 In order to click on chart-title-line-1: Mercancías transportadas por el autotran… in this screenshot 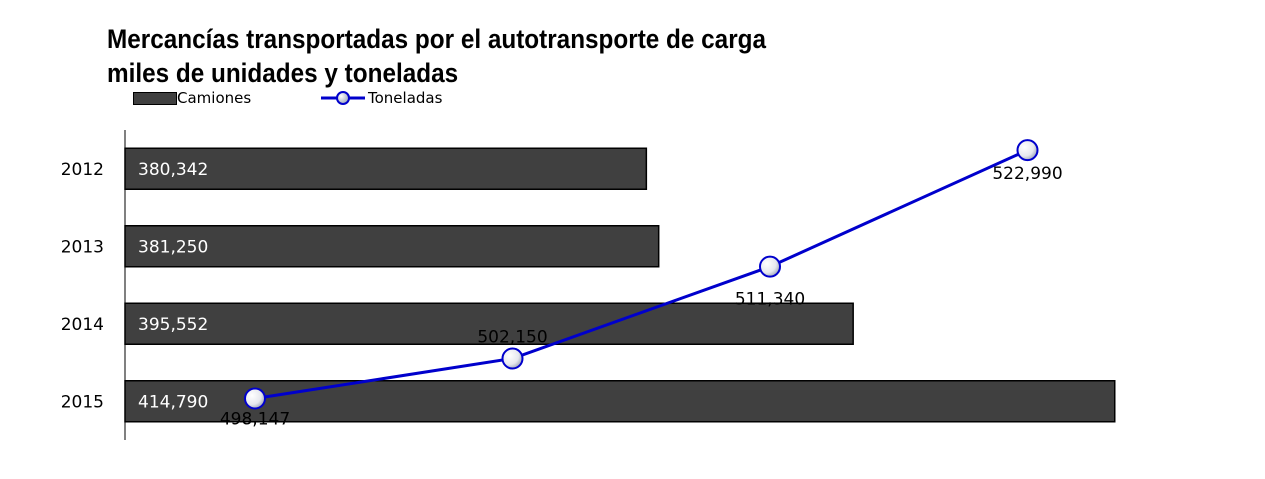, I will do `click(437, 39)`.